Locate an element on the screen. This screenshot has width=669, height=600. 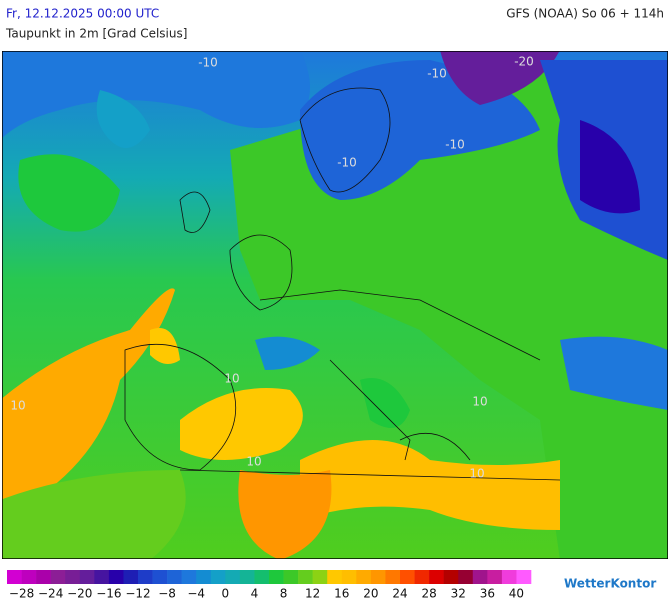
legend-label: −16 is located at coordinates (108, 593).